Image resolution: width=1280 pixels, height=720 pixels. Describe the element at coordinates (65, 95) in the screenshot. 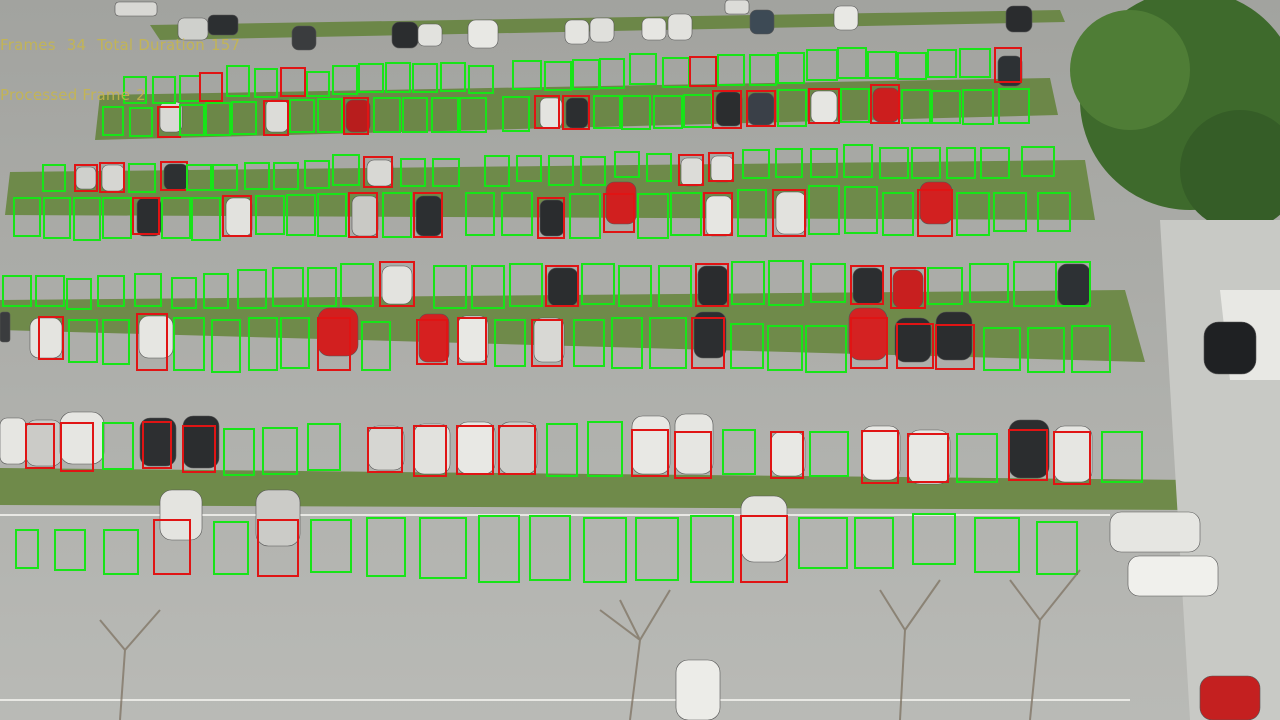

I see `processed-label: Processed Frame` at that location.